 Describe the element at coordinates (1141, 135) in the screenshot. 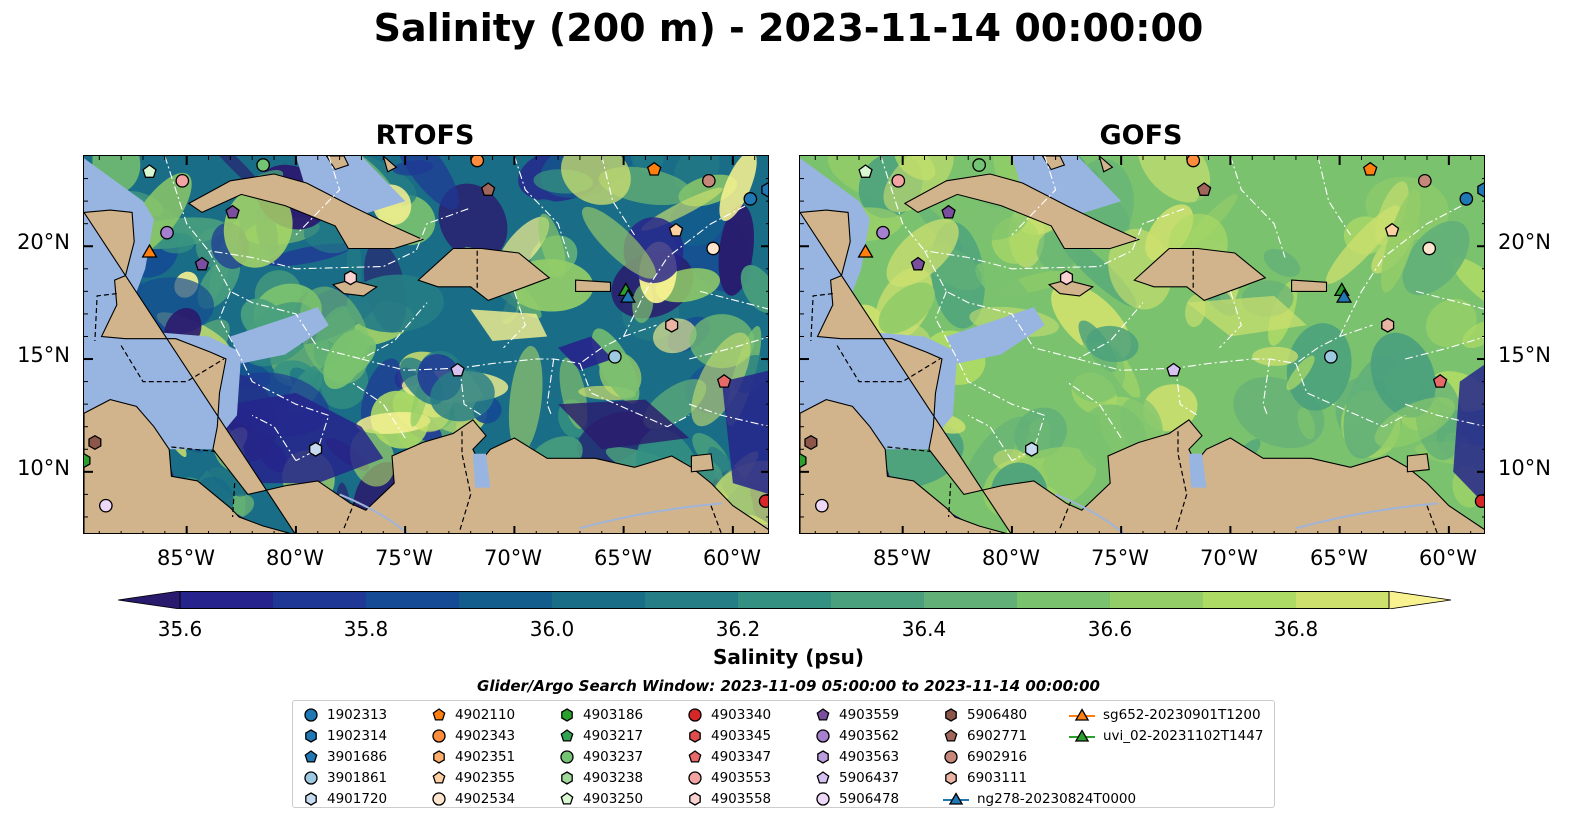

I see `panel-title-gofs: GOFS` at that location.